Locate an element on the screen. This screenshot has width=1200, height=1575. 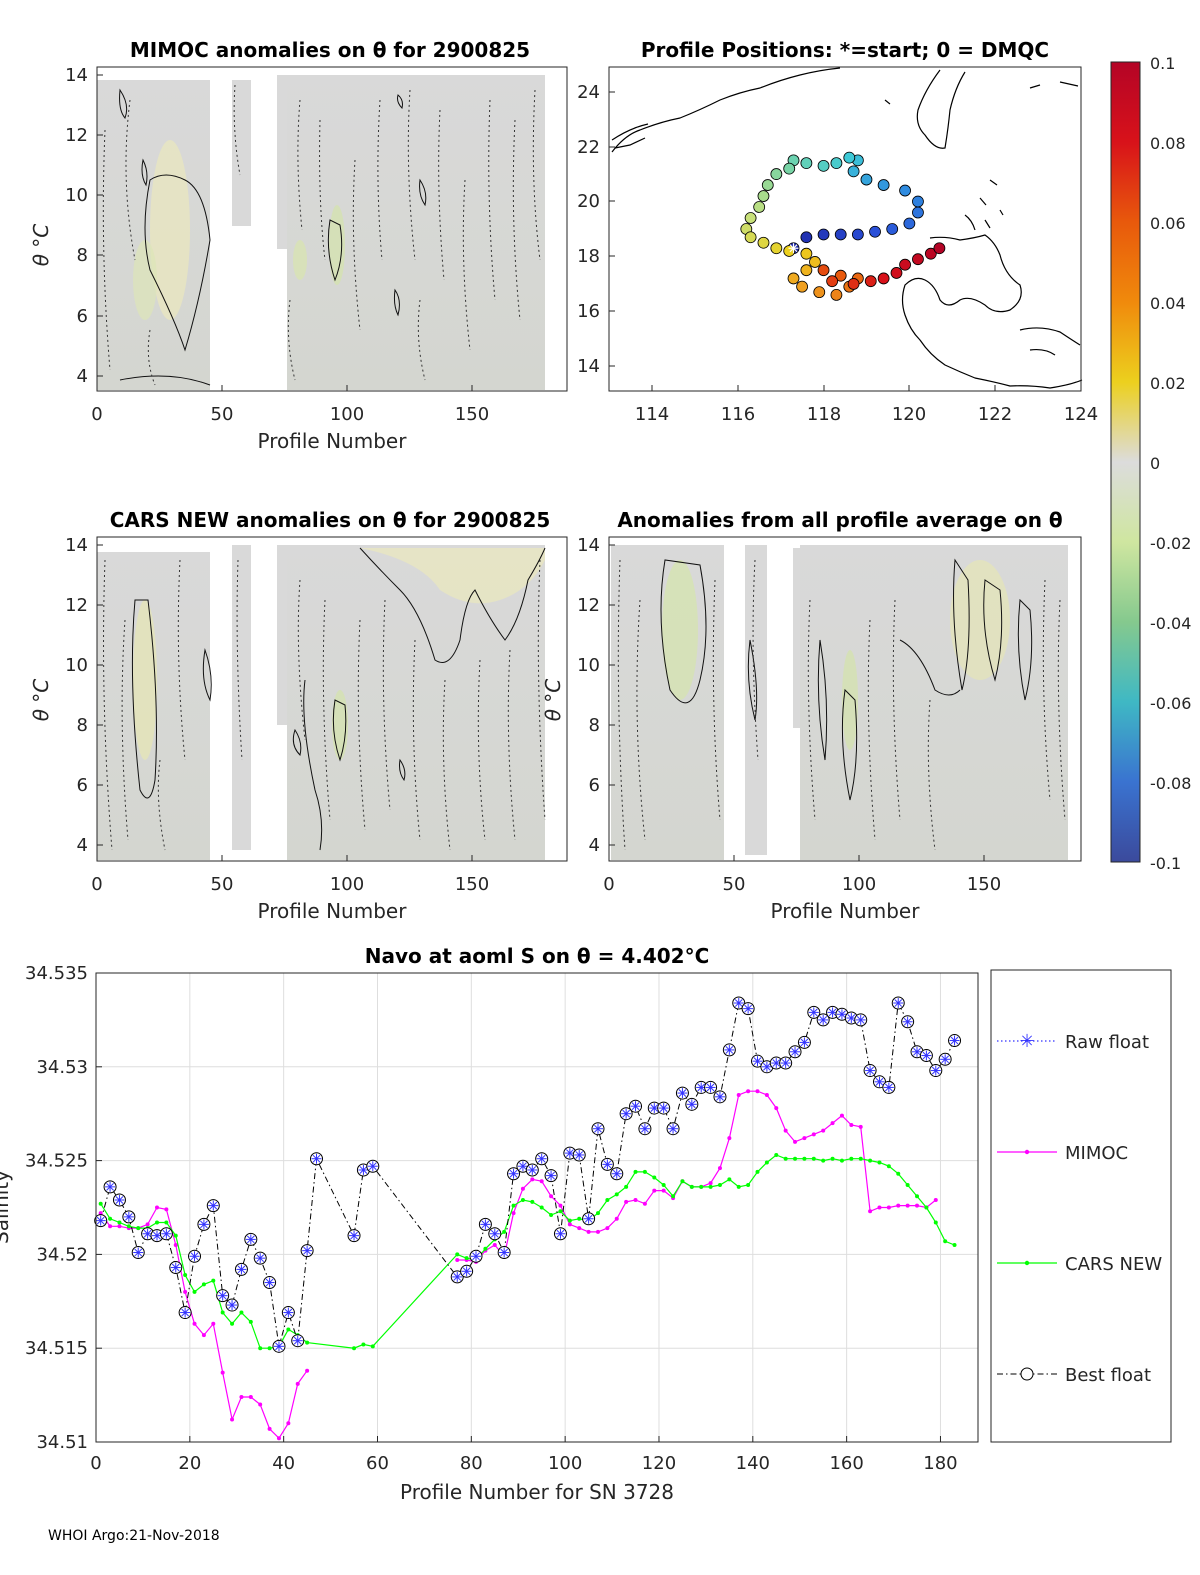
y-tick-label: 34.52 is located at coordinates (62, 1254).